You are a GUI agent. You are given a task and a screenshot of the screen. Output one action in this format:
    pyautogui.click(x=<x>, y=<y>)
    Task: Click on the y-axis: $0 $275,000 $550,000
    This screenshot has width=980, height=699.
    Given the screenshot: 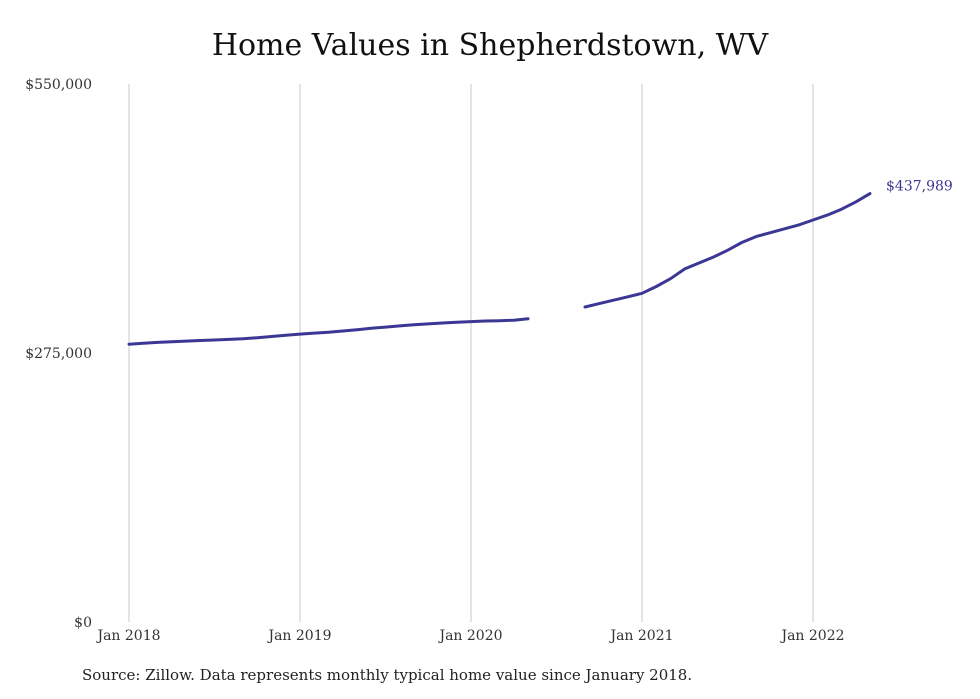 What is the action you would take?
    pyautogui.click(x=58, y=354)
    